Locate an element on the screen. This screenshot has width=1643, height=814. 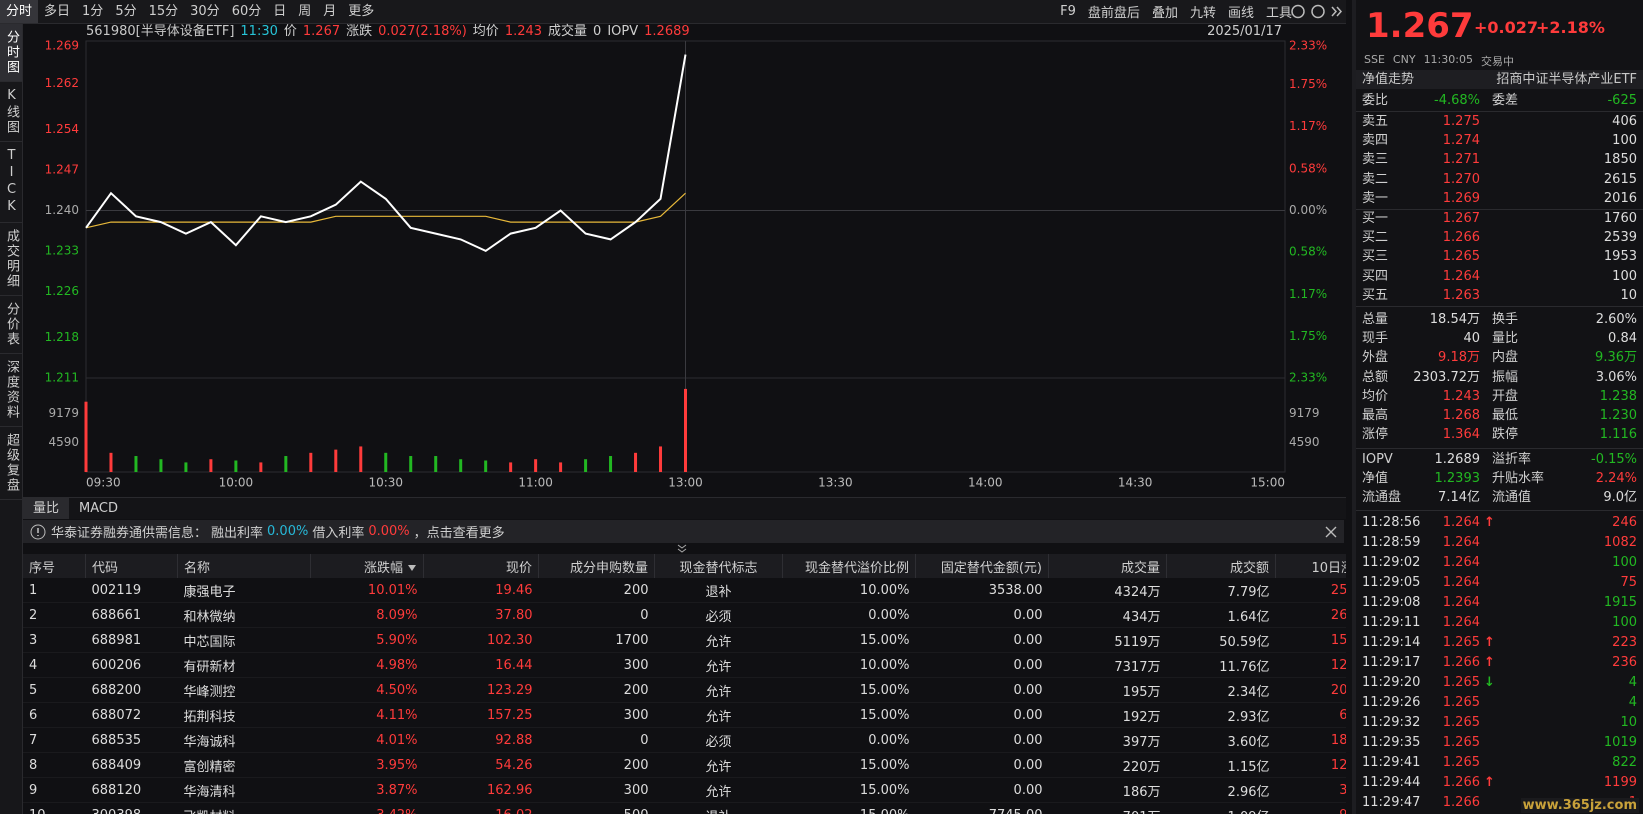
order-row: 买三 1.265 1953 is located at coordinates (1499, 256).